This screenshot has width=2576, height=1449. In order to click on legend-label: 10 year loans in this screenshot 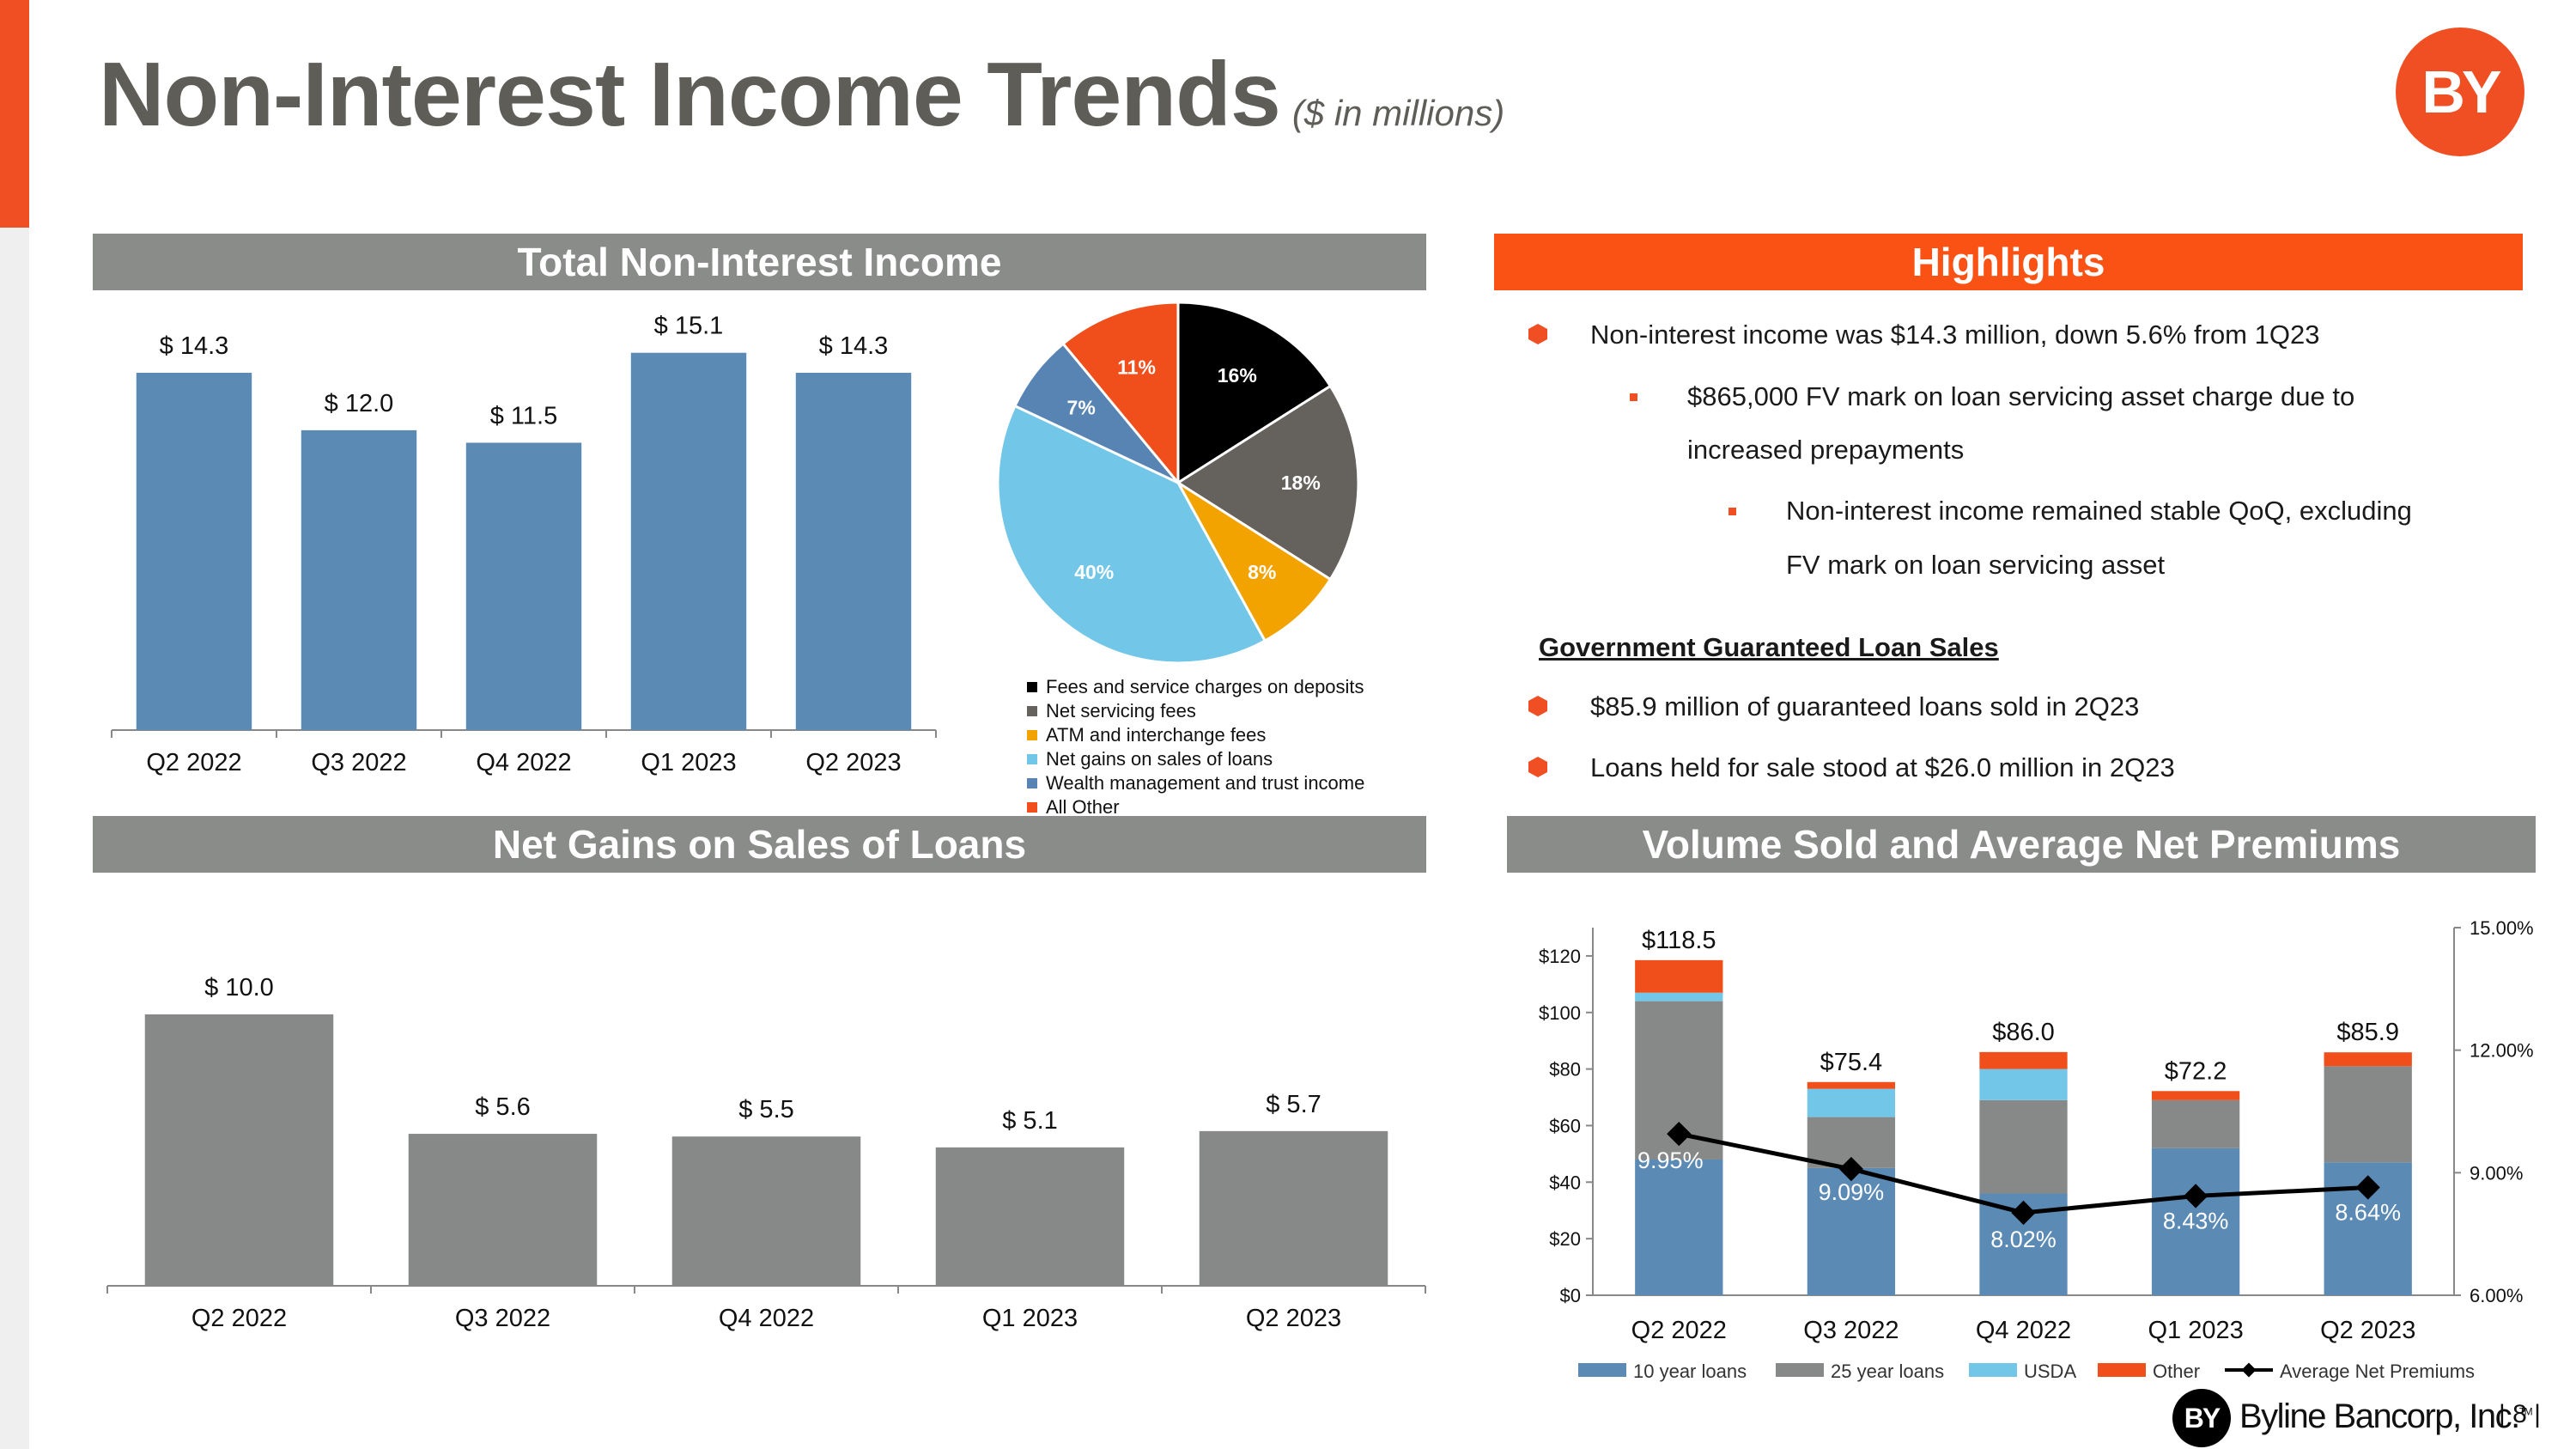, I will do `click(1690, 1371)`.